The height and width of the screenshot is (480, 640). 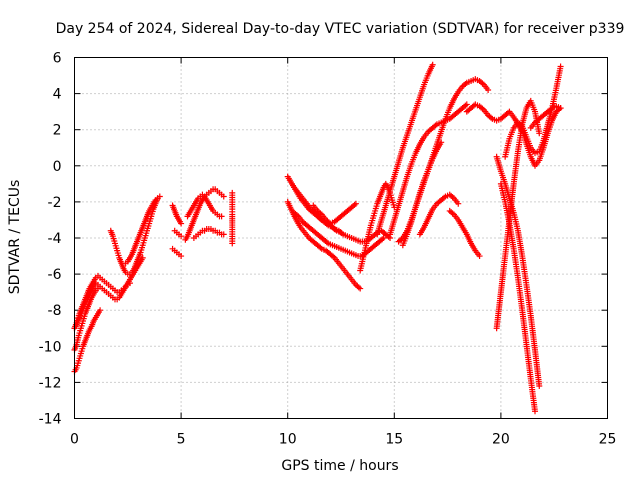 I want to click on x-tick-label: 25, so click(x=608, y=440).